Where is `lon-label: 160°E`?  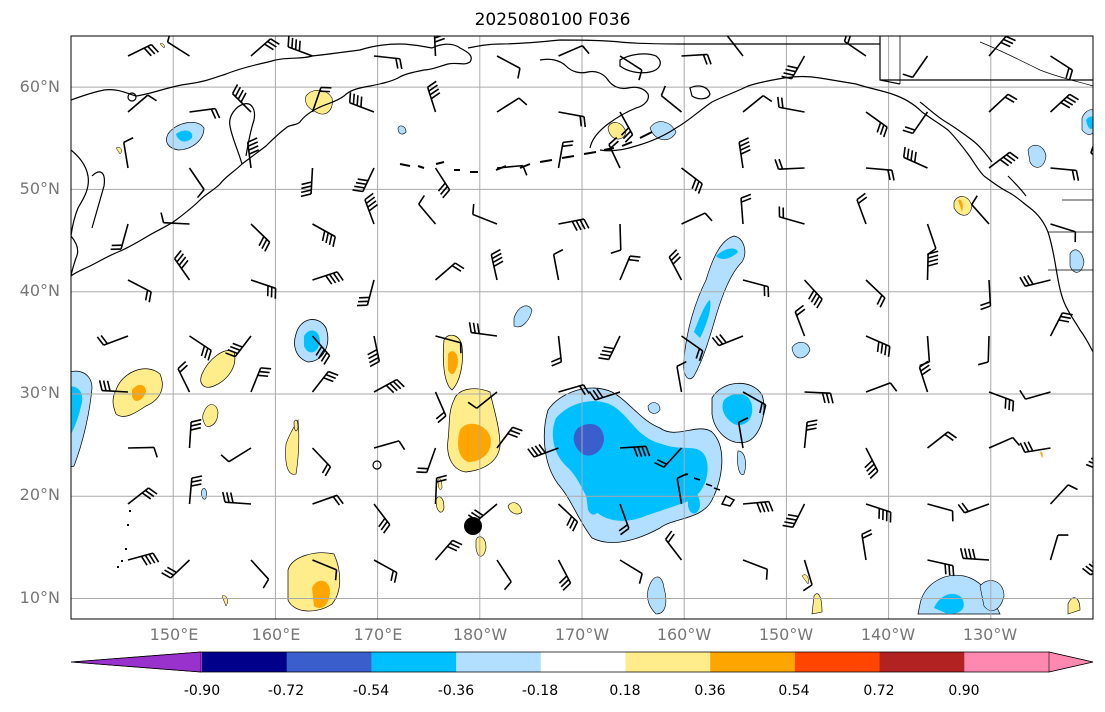
lon-label: 160°E is located at coordinates (276, 634).